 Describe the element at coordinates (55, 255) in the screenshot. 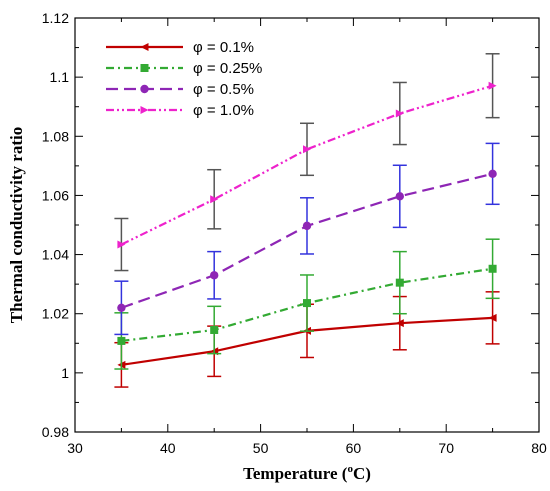

I see `y-tick-label: 1.04` at that location.